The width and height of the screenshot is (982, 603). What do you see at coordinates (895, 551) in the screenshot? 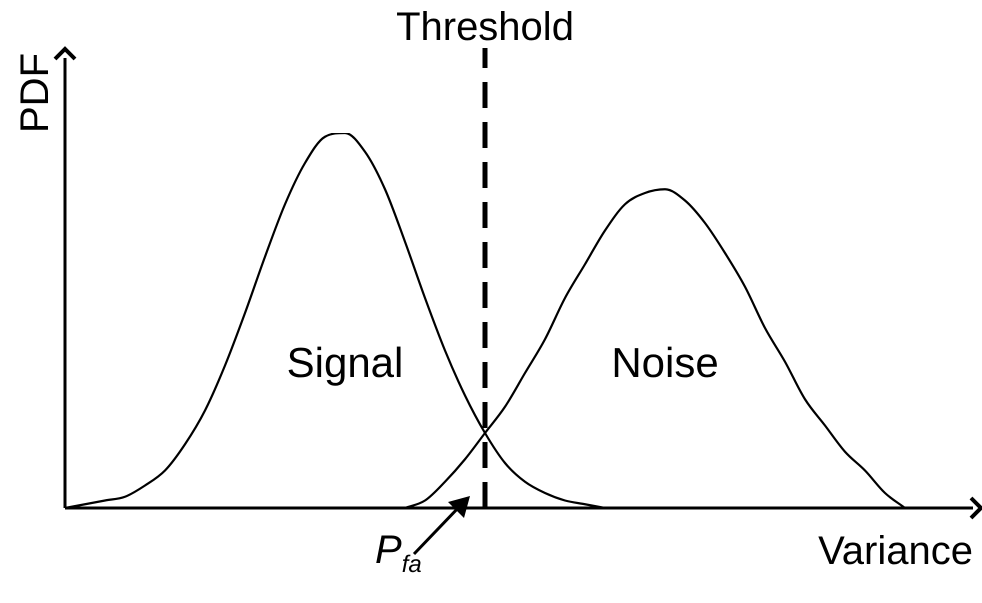
I see `x-axis-title: Variance` at bounding box center [895, 551].